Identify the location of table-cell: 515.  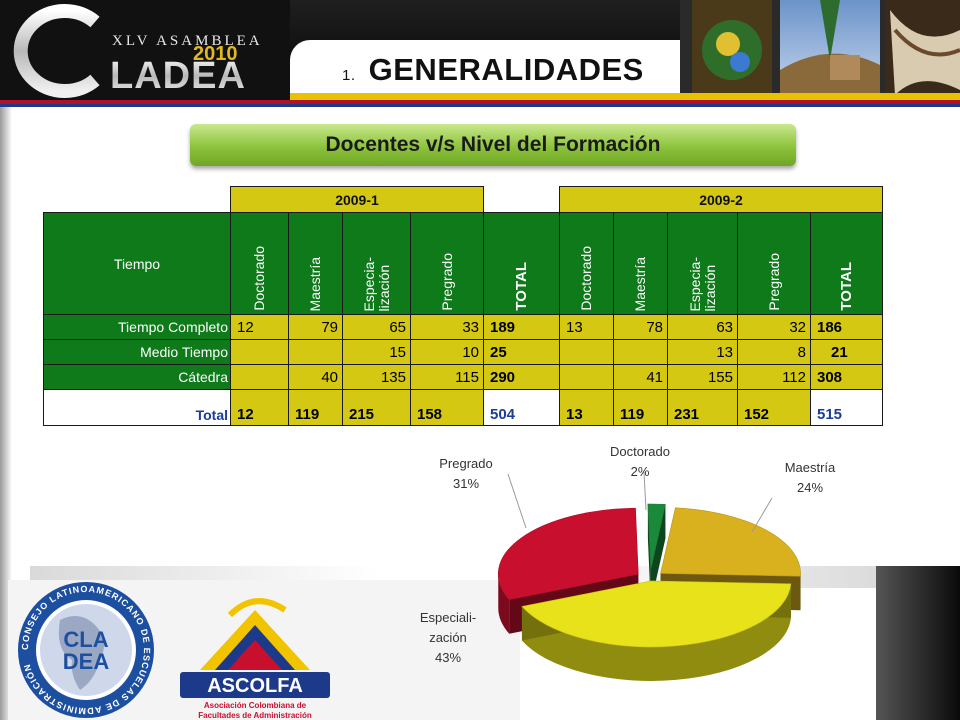
(846, 407).